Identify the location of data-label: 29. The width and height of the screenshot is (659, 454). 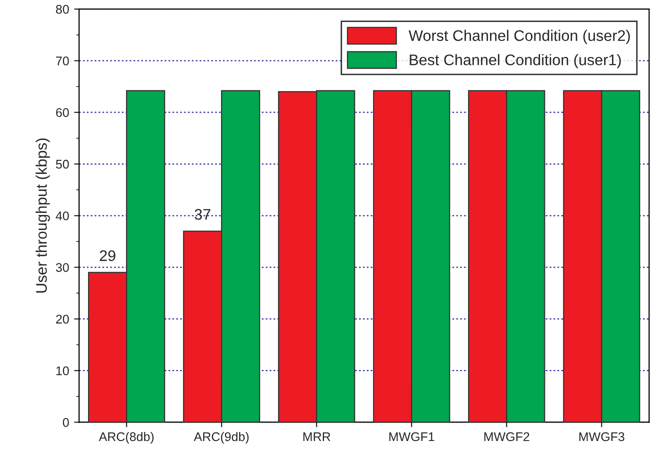
(108, 256).